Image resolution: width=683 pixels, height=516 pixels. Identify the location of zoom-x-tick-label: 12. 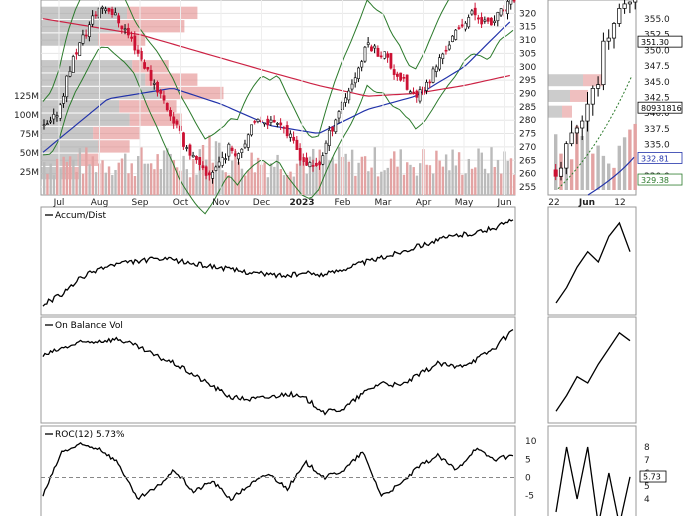
(619, 203).